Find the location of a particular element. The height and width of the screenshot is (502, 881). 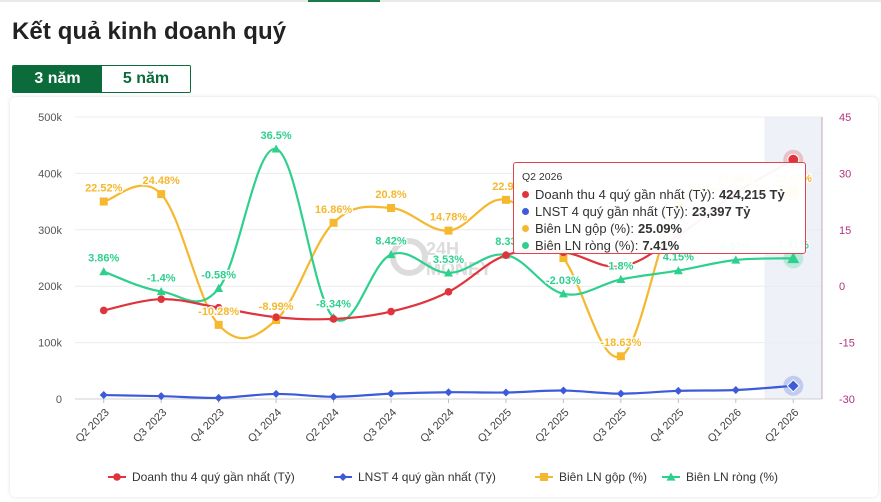

data-label-gross-margin: 24.48% is located at coordinates (162, 181).